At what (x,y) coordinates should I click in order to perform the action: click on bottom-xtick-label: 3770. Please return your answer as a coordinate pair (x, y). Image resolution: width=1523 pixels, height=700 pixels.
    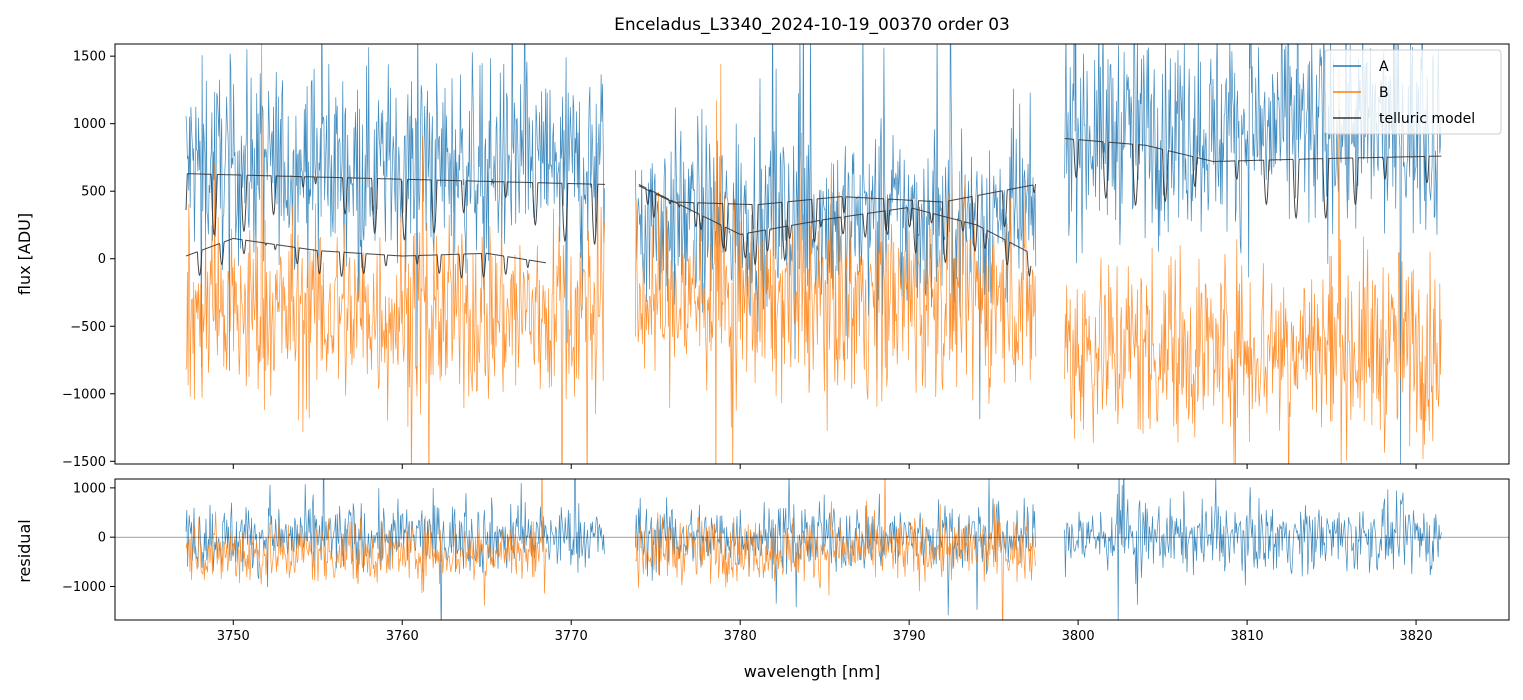
    Looking at the image, I should click on (571, 636).